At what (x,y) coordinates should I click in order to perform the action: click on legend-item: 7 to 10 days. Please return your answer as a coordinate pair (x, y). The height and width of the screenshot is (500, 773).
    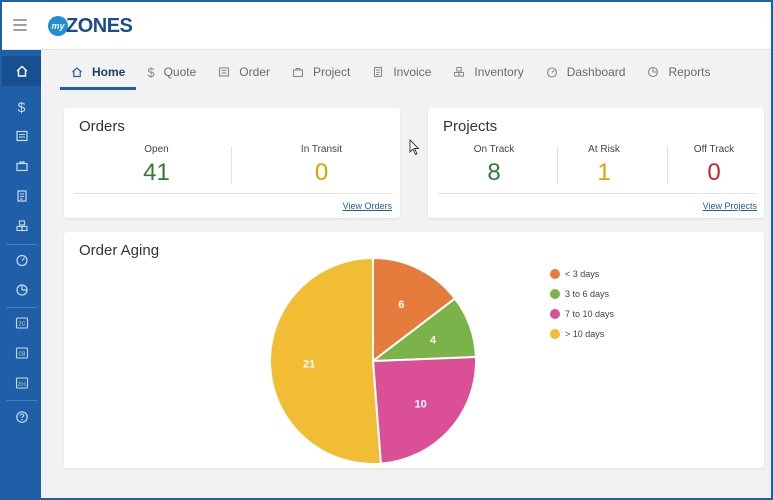
    Looking at the image, I should click on (582, 314).